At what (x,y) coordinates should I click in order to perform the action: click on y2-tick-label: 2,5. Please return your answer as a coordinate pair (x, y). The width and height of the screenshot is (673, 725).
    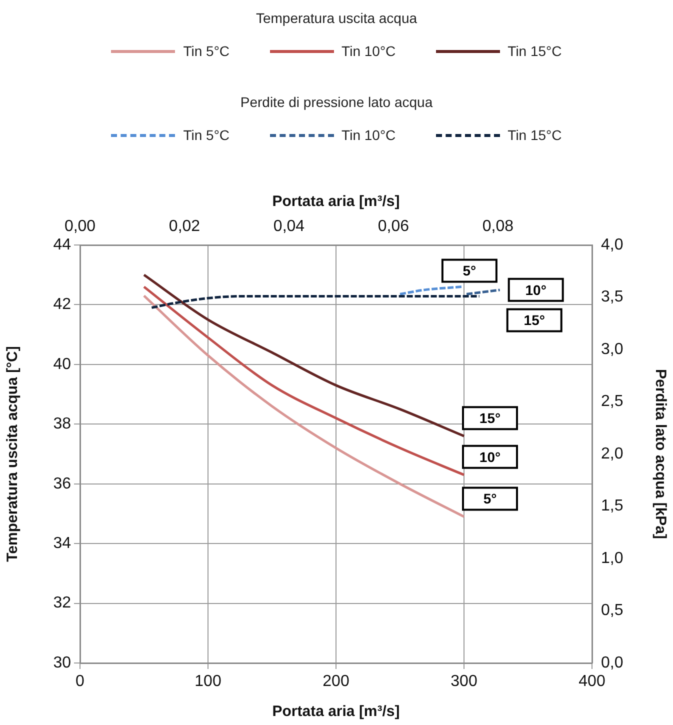
    Looking at the image, I should click on (612, 401).